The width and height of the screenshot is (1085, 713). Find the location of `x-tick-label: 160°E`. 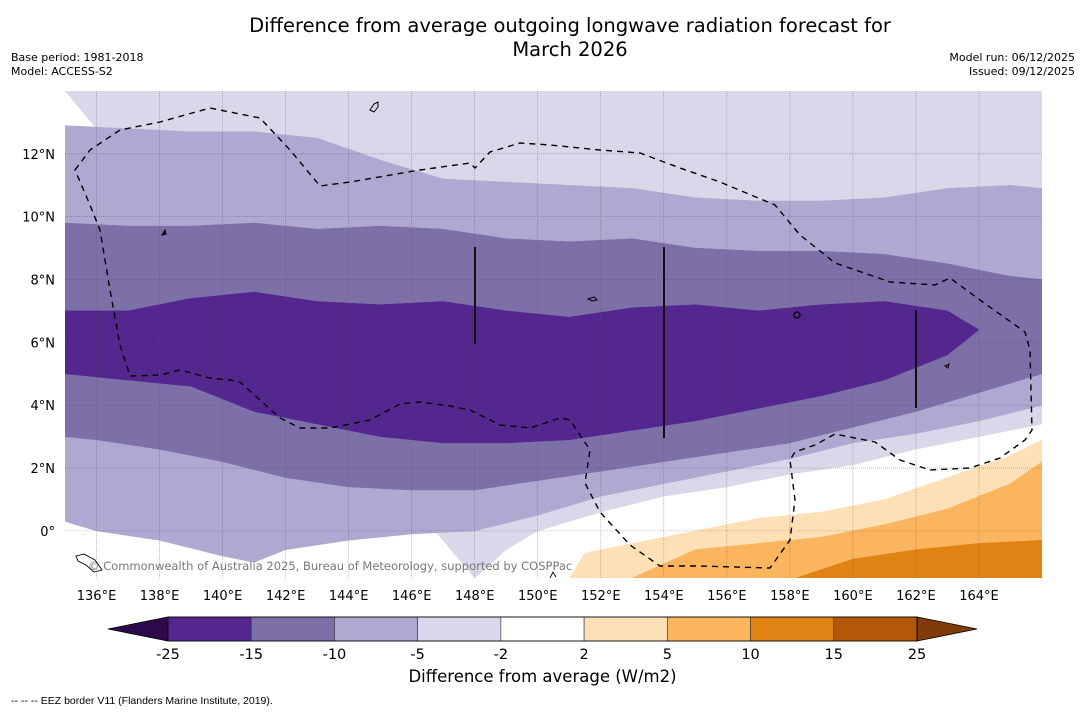

x-tick-label: 160°E is located at coordinates (853, 596).